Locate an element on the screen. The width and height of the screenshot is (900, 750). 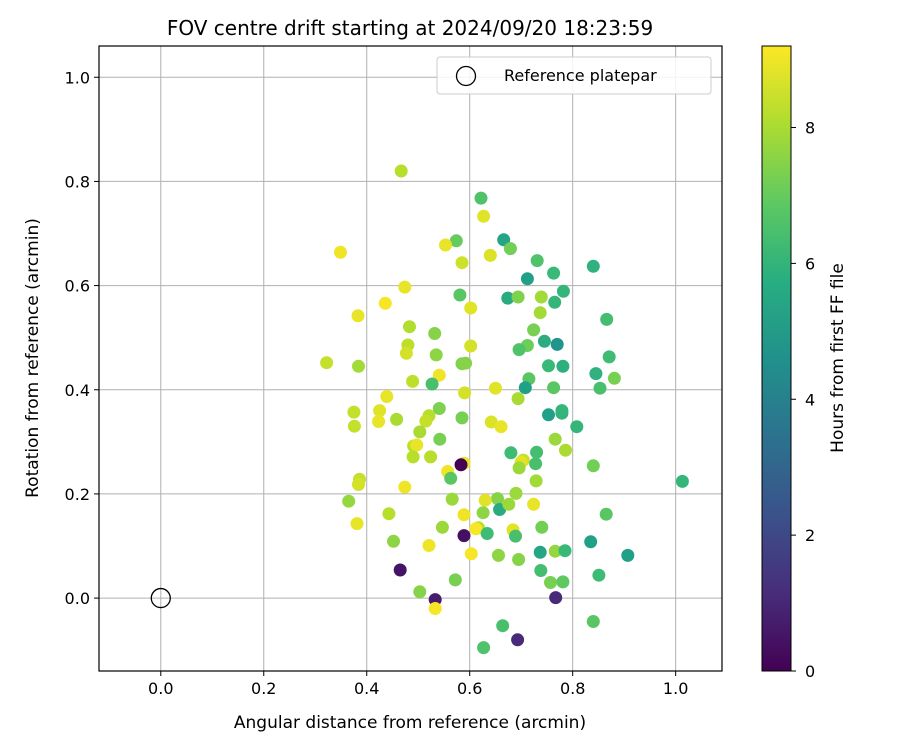
colorbar-tick-label: 2 is located at coordinates (810, 535).